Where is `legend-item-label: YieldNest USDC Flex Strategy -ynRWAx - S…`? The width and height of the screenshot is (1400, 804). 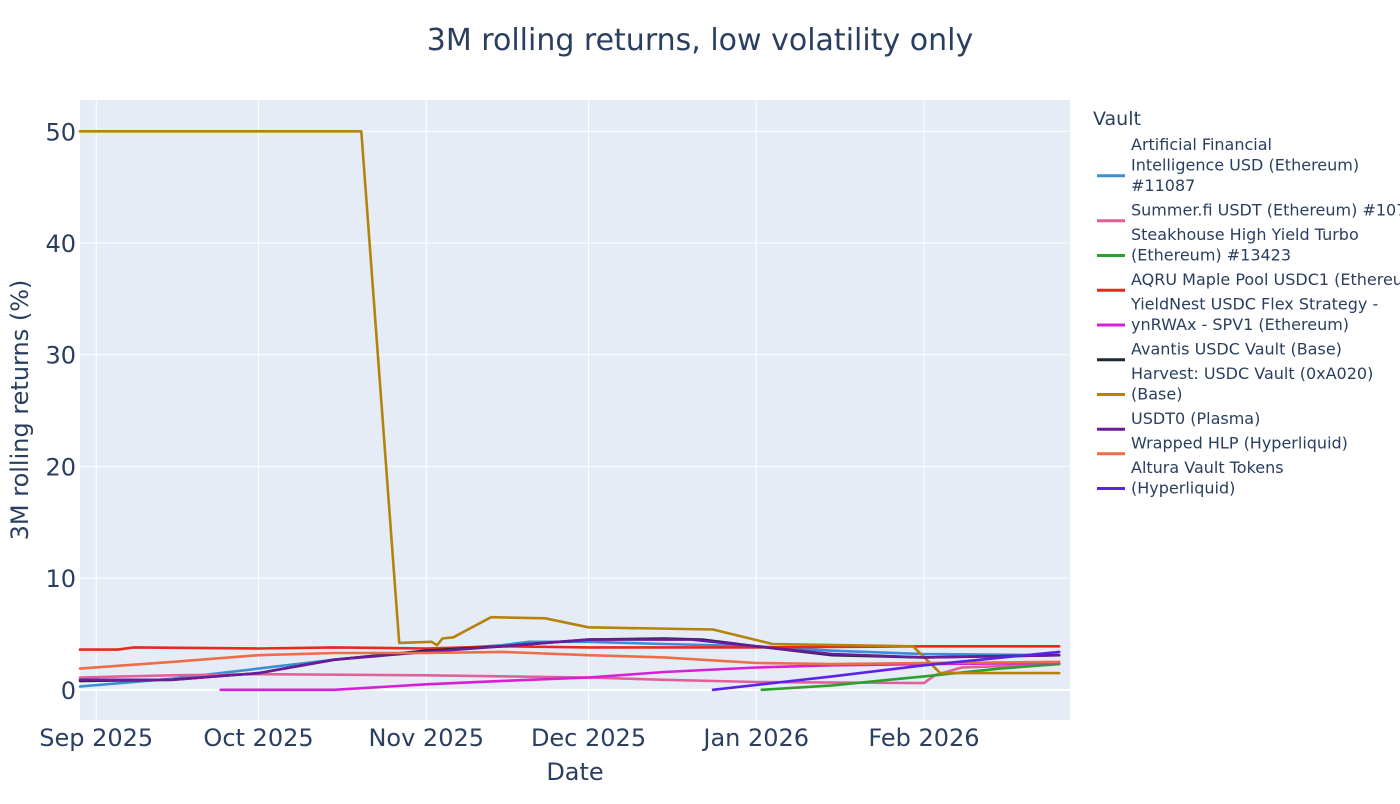
legend-item-label: YieldNest USDC Flex Strategy -ynRWAx - S… is located at coordinates (1254, 315).